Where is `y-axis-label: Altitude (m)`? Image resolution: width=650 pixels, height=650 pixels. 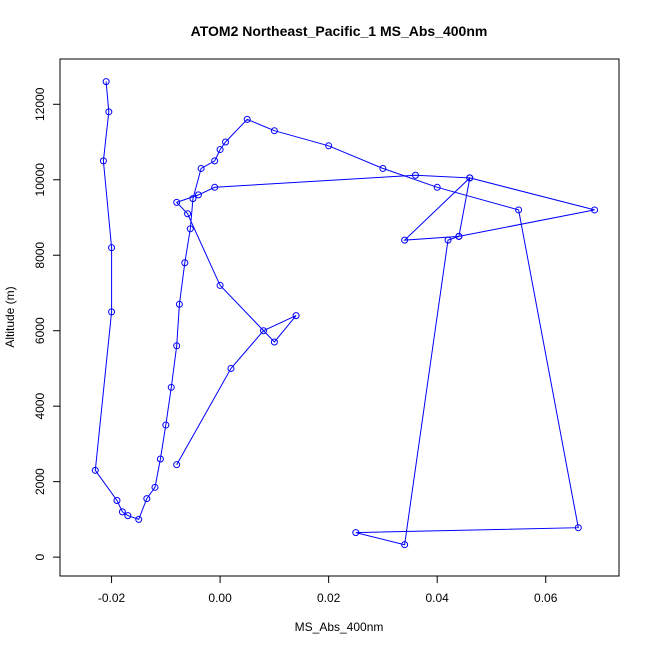 y-axis-label: Altitude (m) is located at coordinates (10, 316).